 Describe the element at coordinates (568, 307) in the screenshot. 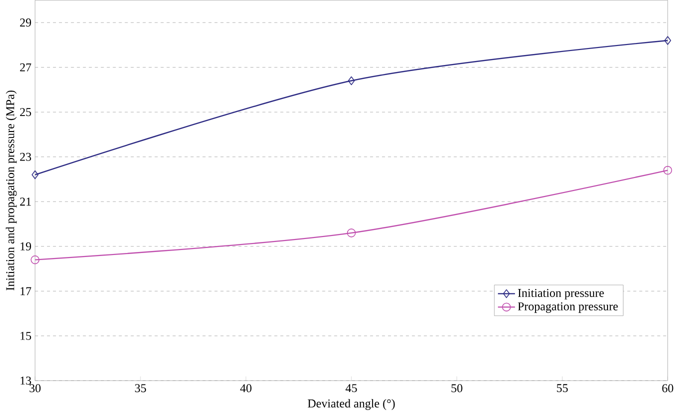

I see `legend-label: Propagation pressure` at that location.